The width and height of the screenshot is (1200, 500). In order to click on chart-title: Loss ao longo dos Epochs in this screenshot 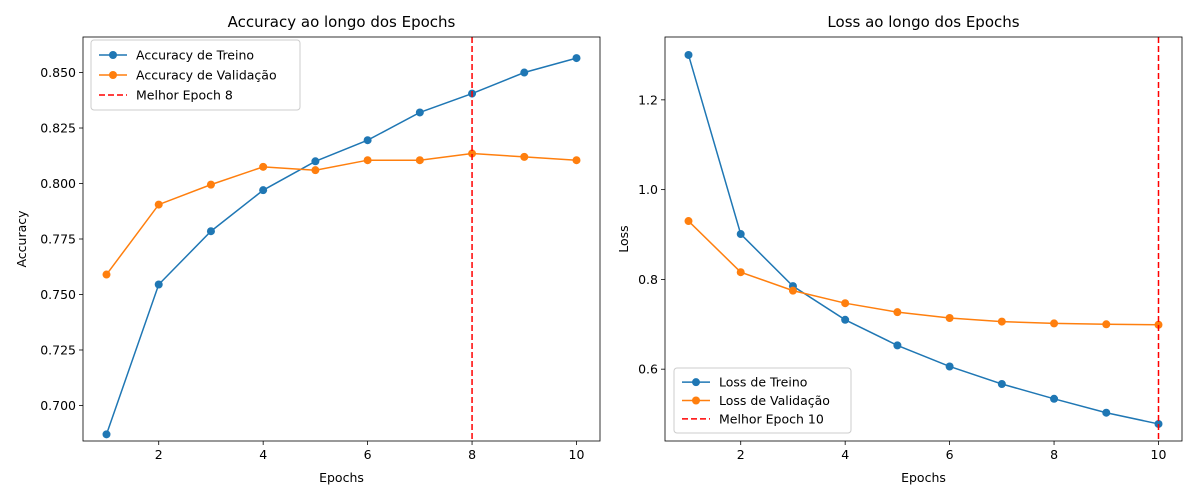, I will do `click(923, 22)`.